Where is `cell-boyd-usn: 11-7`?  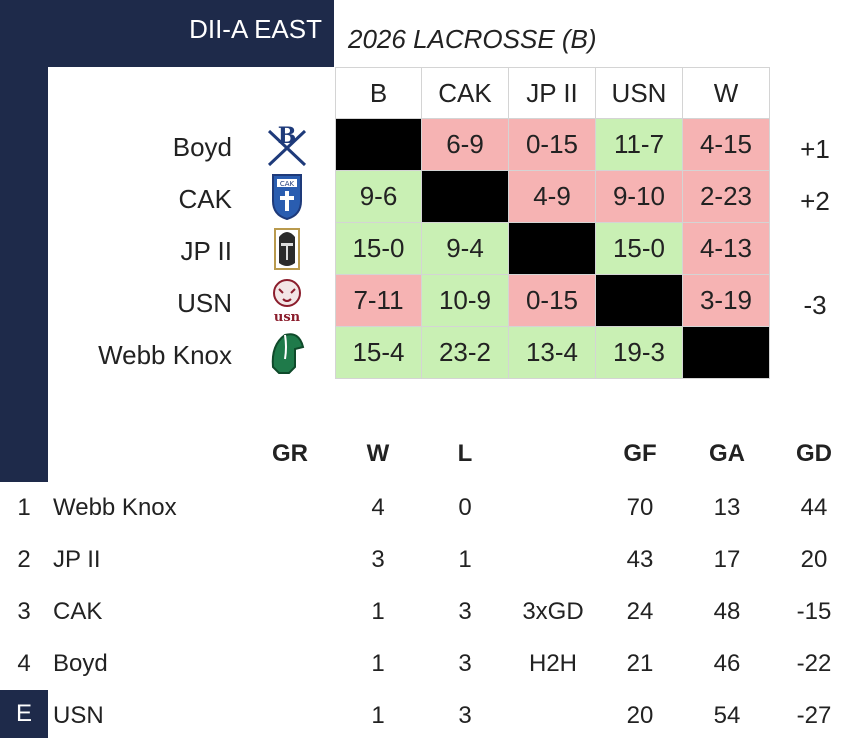
cell-boyd-usn: 11-7 is located at coordinates (639, 145).